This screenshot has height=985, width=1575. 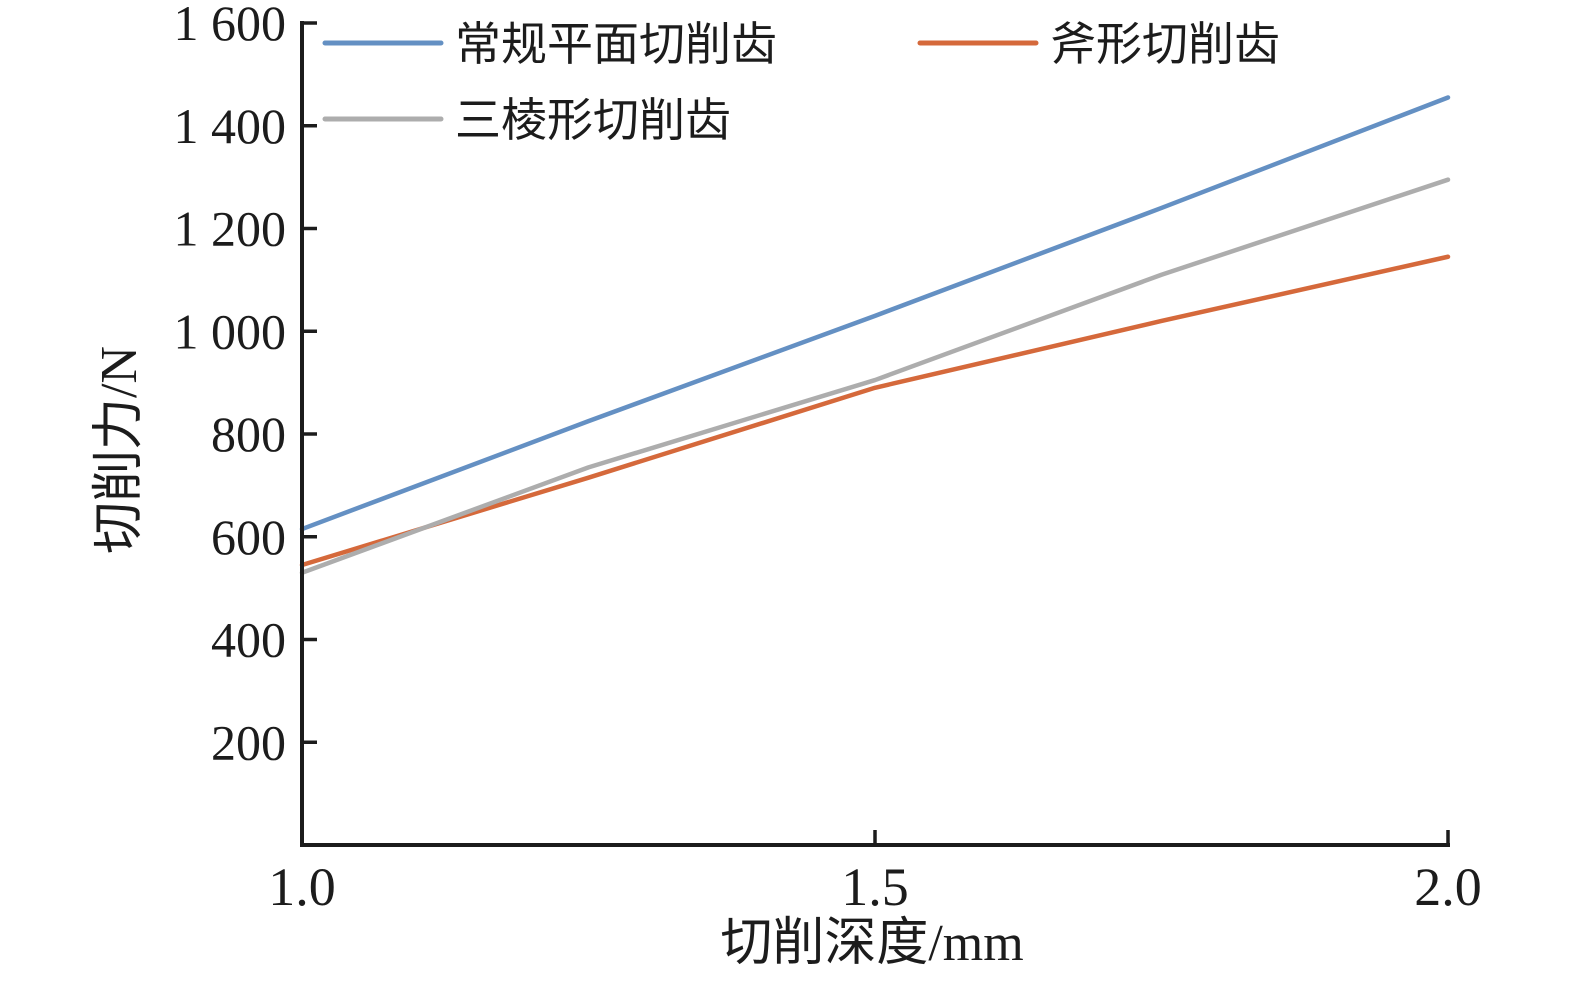 I want to click on x-tick-label: 1.0, so click(x=302, y=887).